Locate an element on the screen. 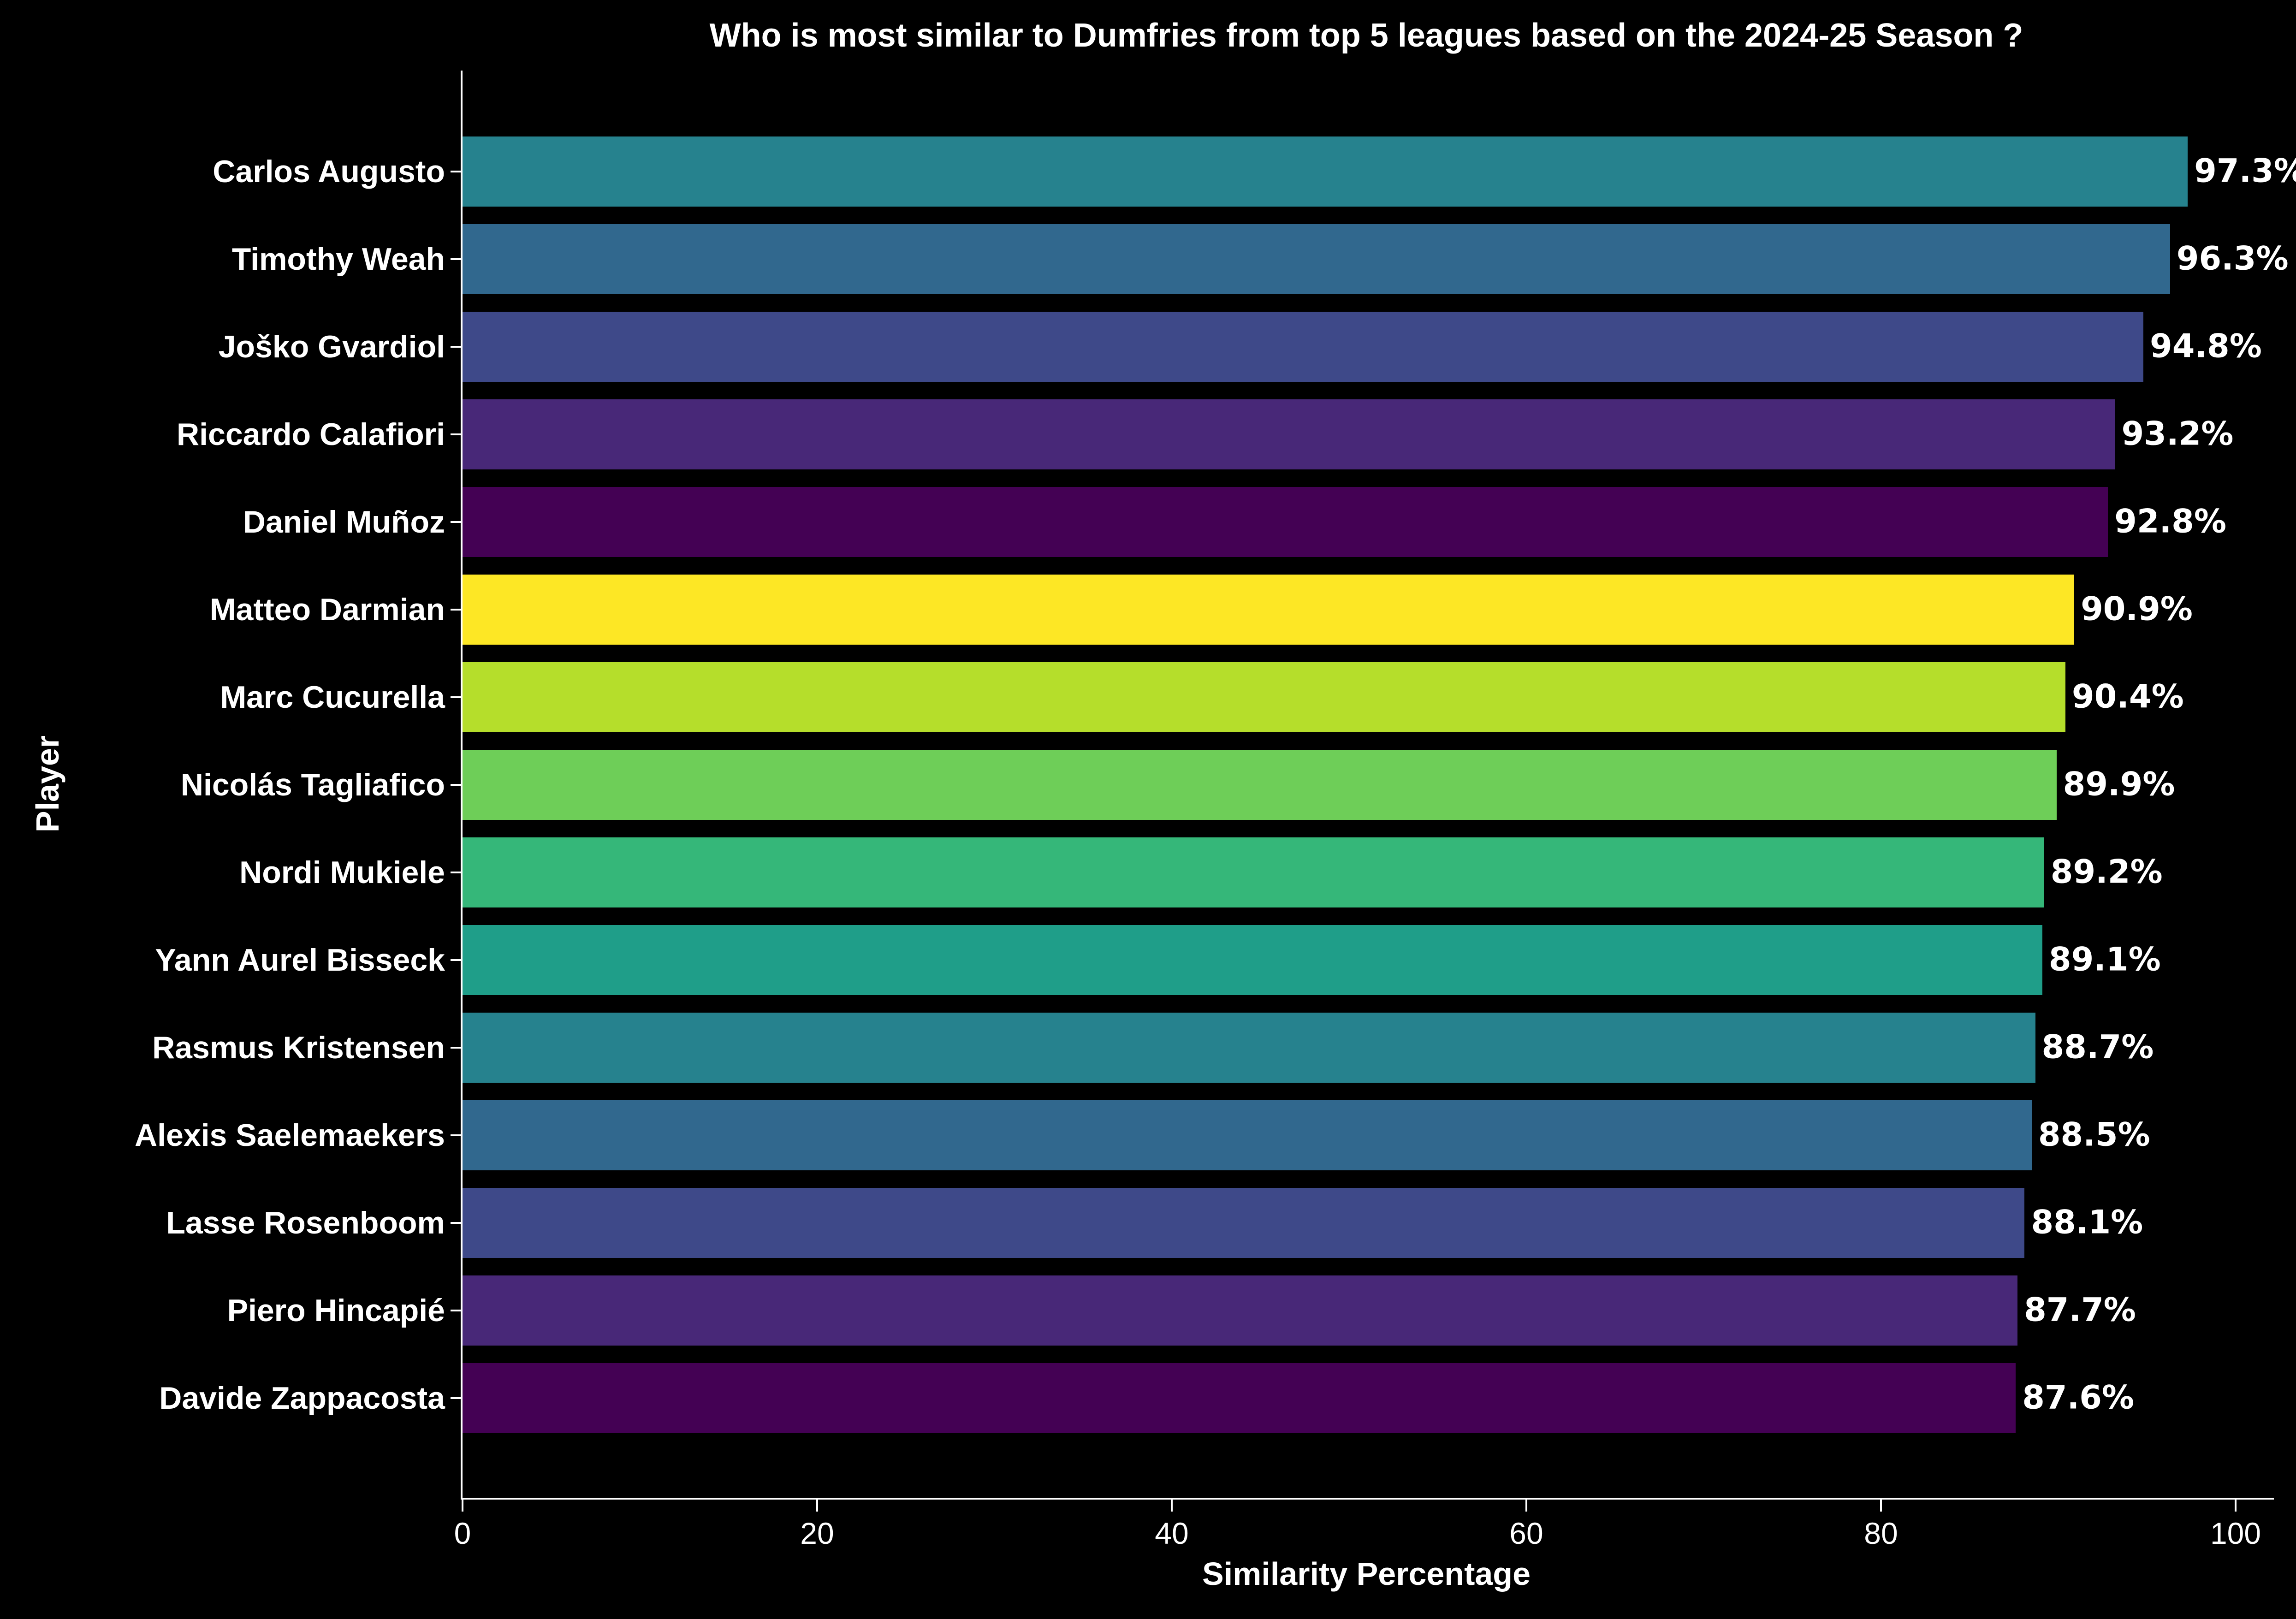 This screenshot has width=2296, height=1619. category-label: Matteo Darmian is located at coordinates (327, 609).